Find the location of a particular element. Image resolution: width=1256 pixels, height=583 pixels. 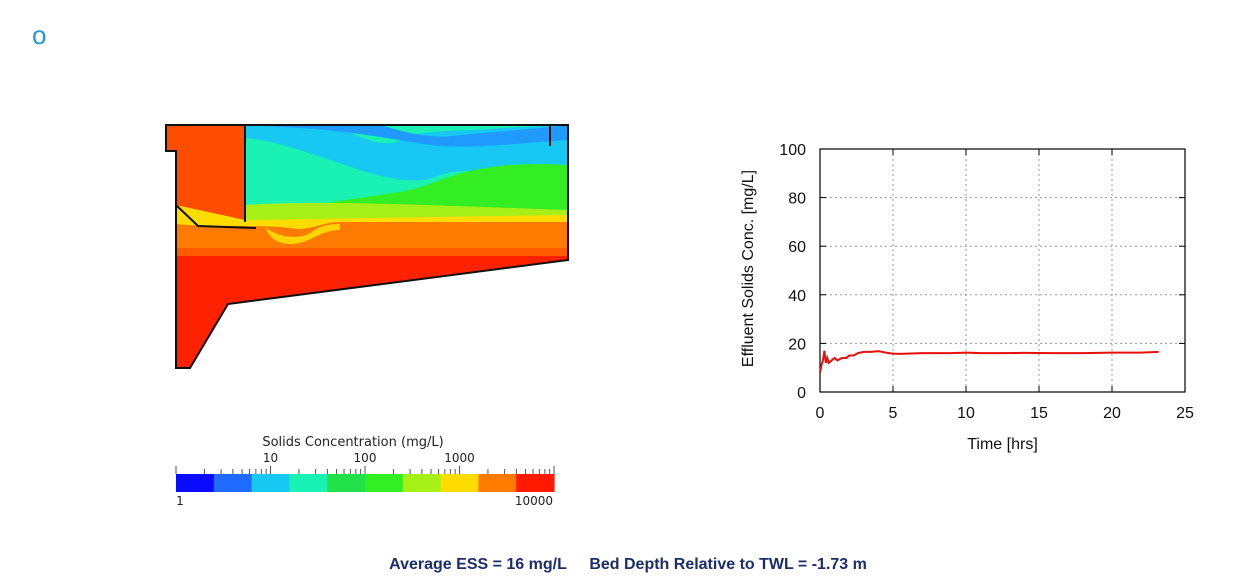

x-tick-label: 5 is located at coordinates (893, 413).